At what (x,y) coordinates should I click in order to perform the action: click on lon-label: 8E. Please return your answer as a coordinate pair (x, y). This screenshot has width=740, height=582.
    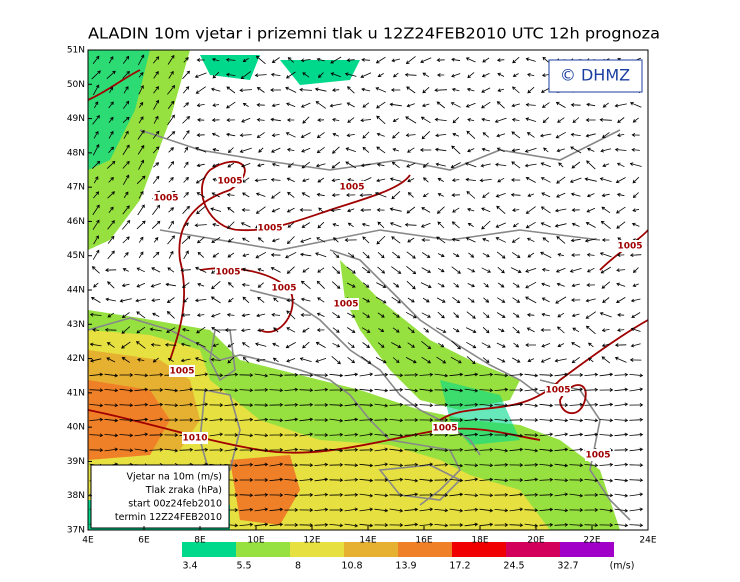
    Looking at the image, I should click on (200, 541).